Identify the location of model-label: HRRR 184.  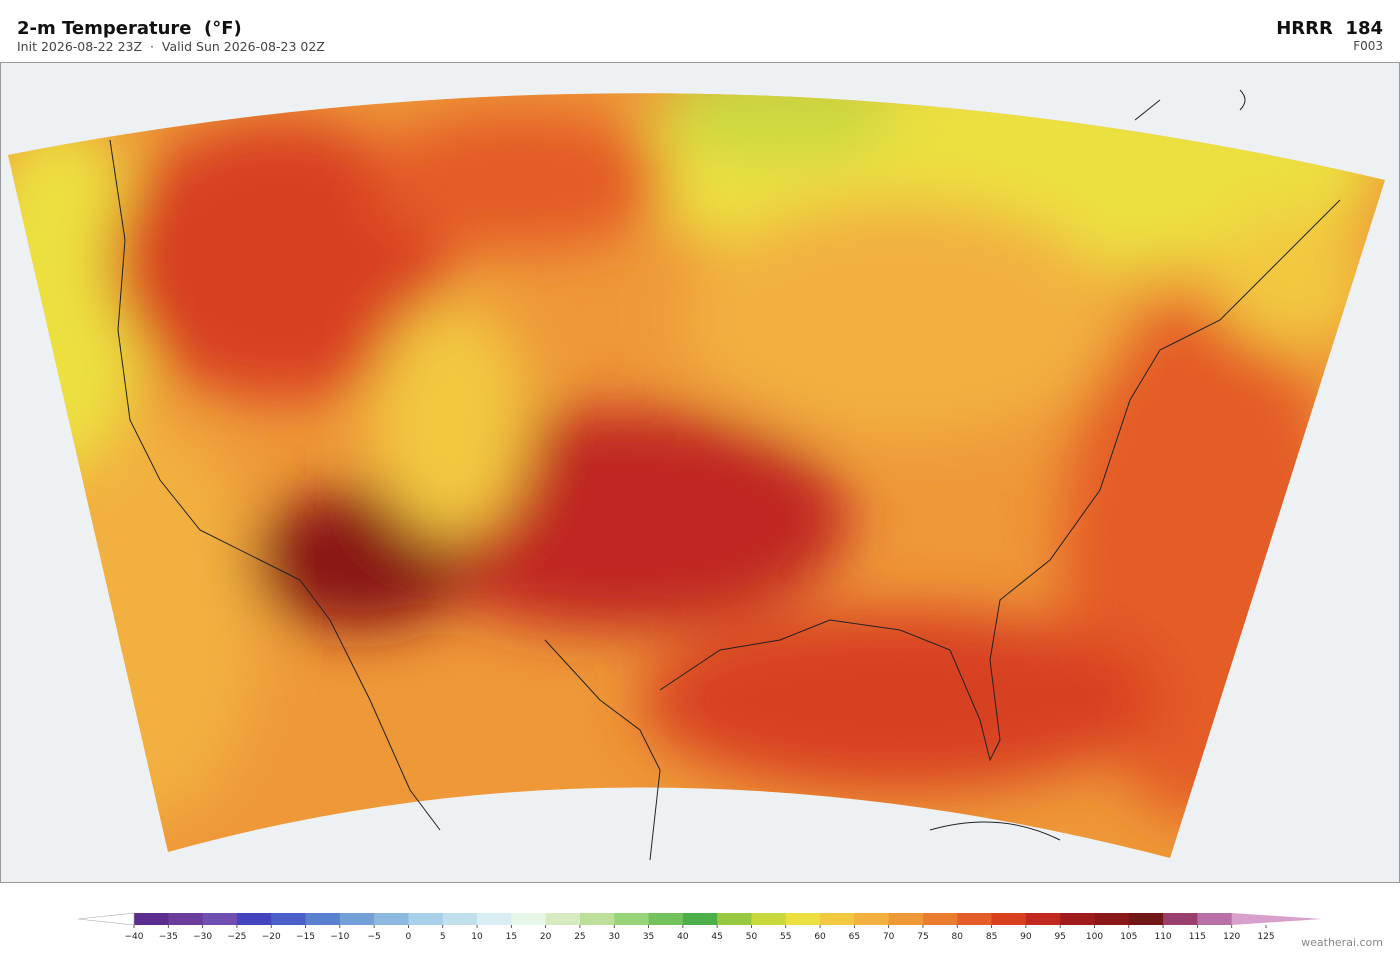
(1329, 28).